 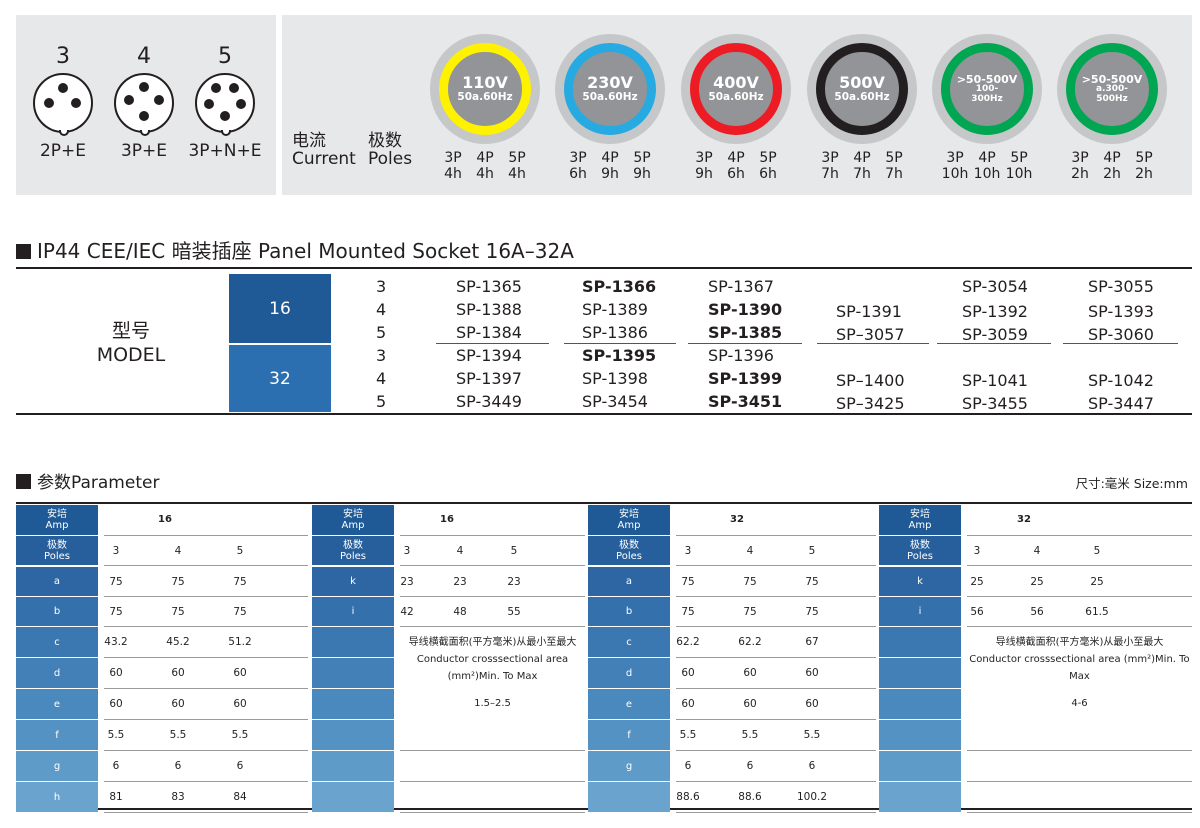 I want to click on param-value: 83, so click(x=178, y=797).